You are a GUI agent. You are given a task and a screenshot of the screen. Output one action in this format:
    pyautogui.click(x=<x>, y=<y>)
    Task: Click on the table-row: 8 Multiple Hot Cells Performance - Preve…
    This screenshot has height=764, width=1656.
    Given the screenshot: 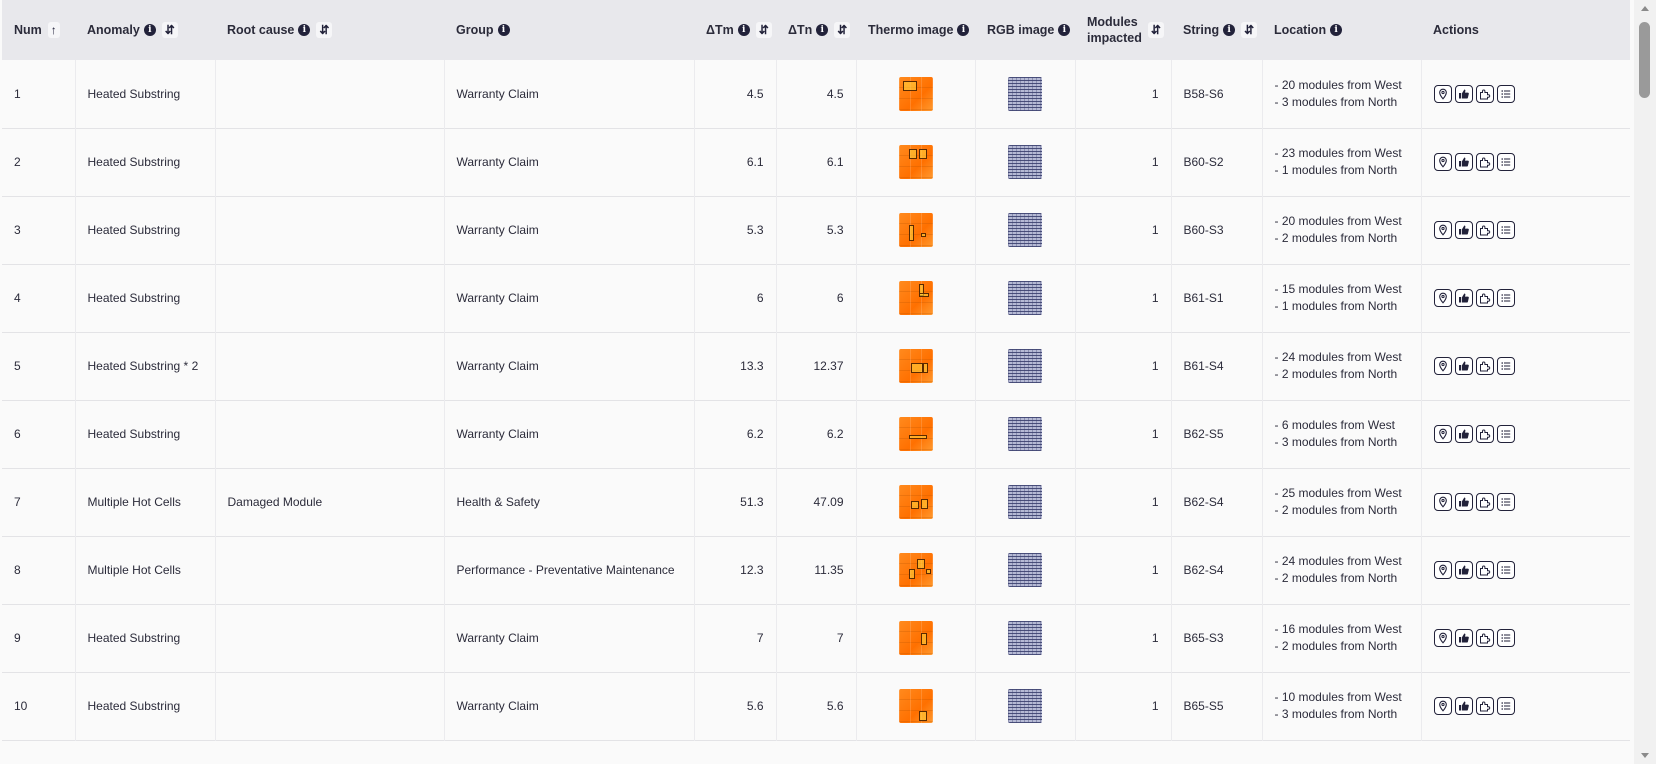 What is the action you would take?
    pyautogui.click(x=816, y=570)
    